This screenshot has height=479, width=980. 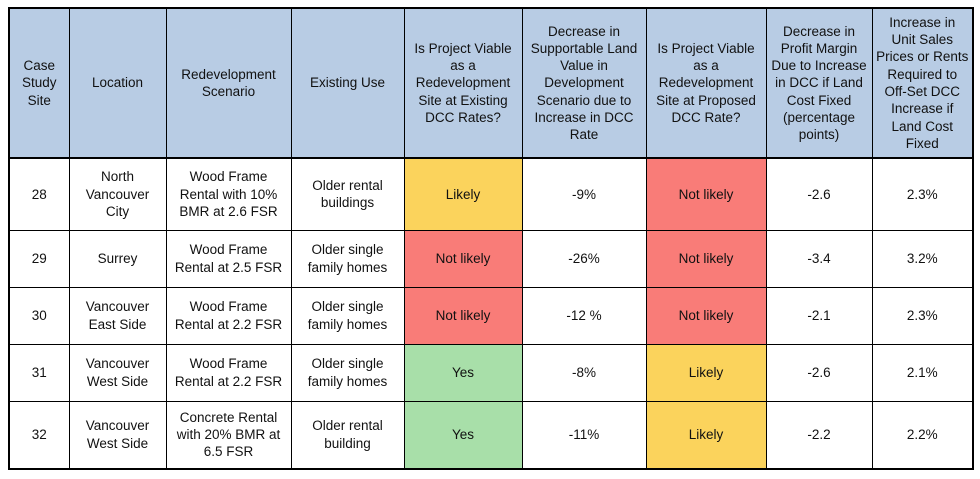 What do you see at coordinates (347, 435) in the screenshot?
I see `cell-existing-use: Older rental building` at bounding box center [347, 435].